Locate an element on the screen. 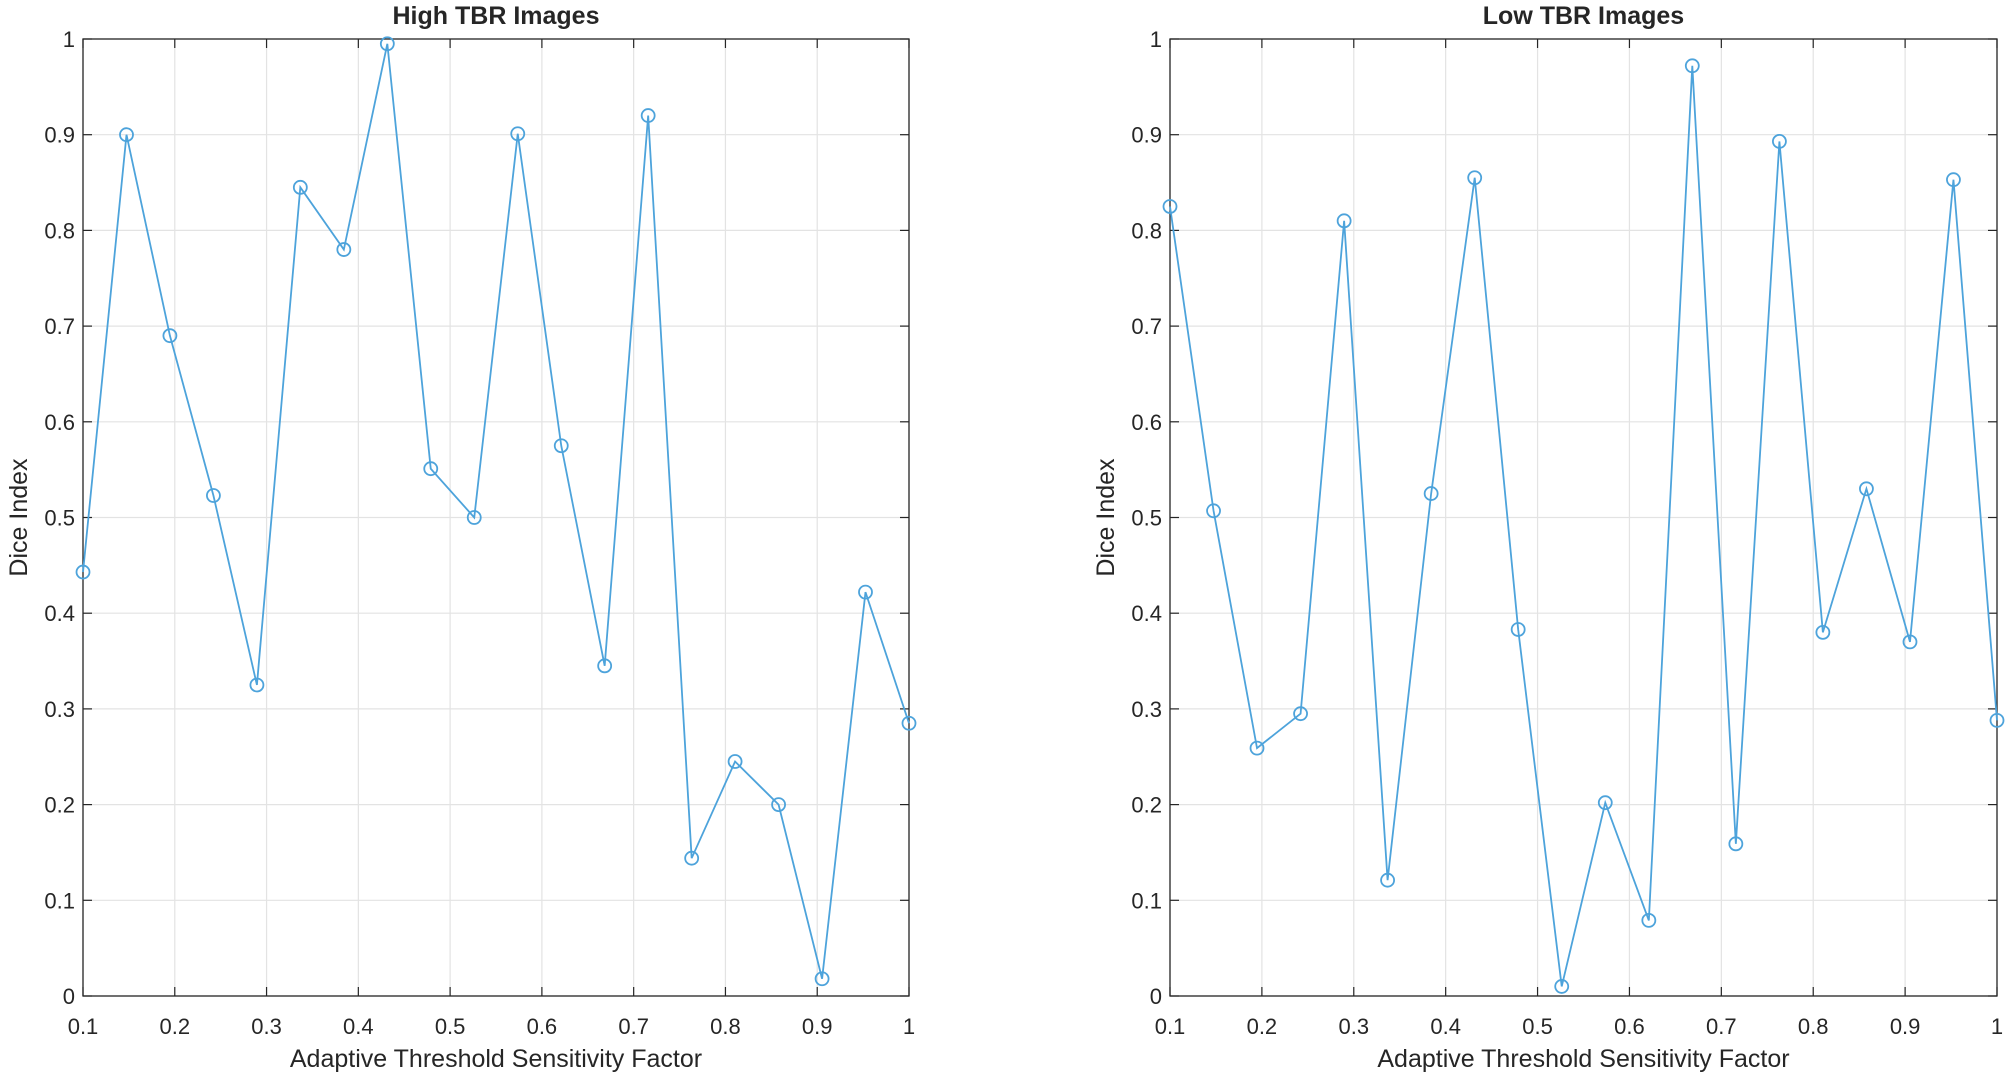 This screenshot has width=2008, height=1077. chart-title: High TBR Images is located at coordinates (496, 16).